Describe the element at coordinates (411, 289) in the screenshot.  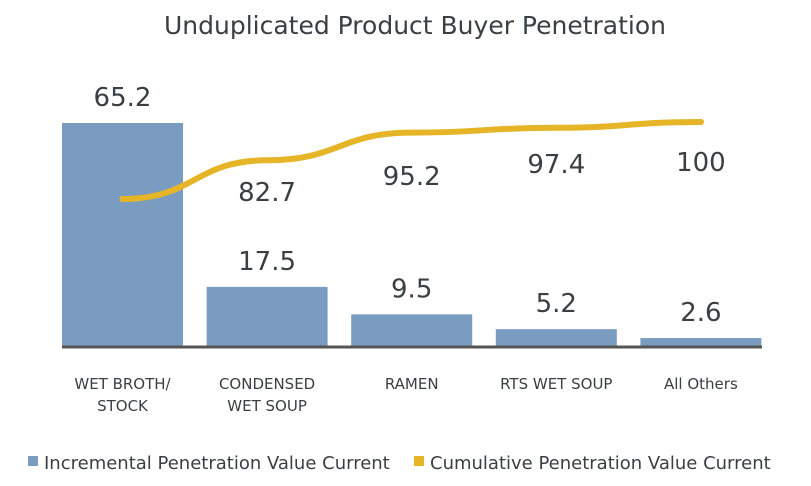
I see `bar-value-label-2: 9.5` at that location.